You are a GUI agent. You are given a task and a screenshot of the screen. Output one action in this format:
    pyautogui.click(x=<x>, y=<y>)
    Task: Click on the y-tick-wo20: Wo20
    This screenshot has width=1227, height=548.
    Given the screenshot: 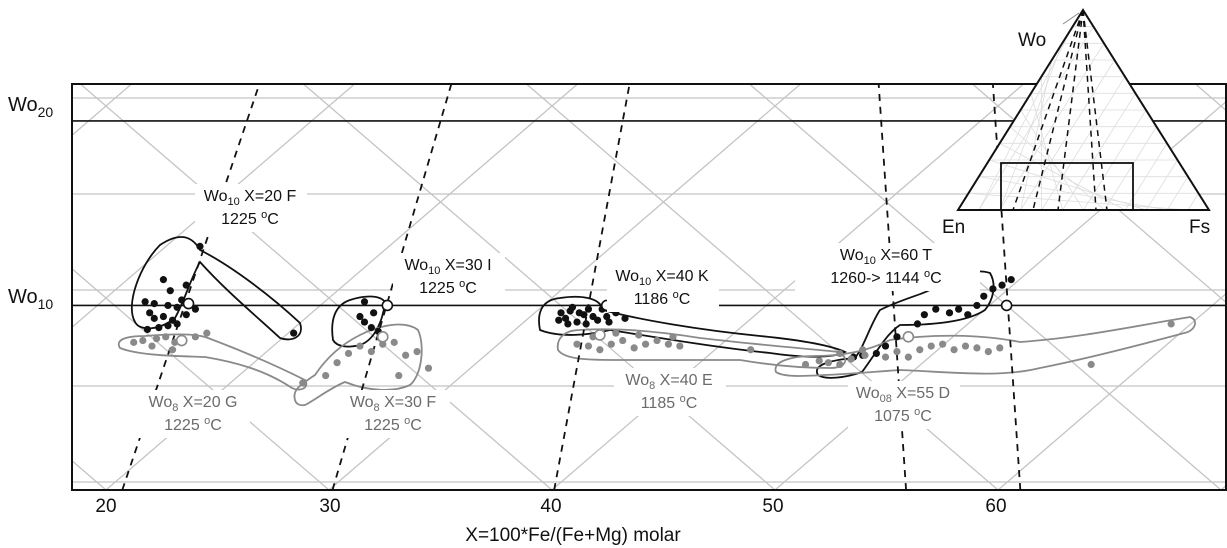 What is the action you would take?
    pyautogui.click(x=35, y=106)
    